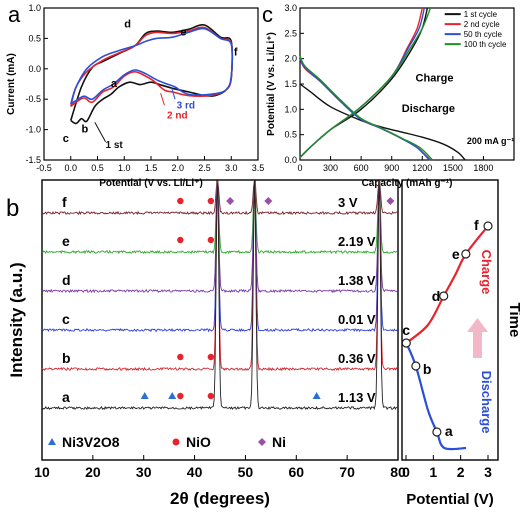  Describe the element at coordinates (296, 472) in the screenshot. I see `x-tick-label: 60` at that location.